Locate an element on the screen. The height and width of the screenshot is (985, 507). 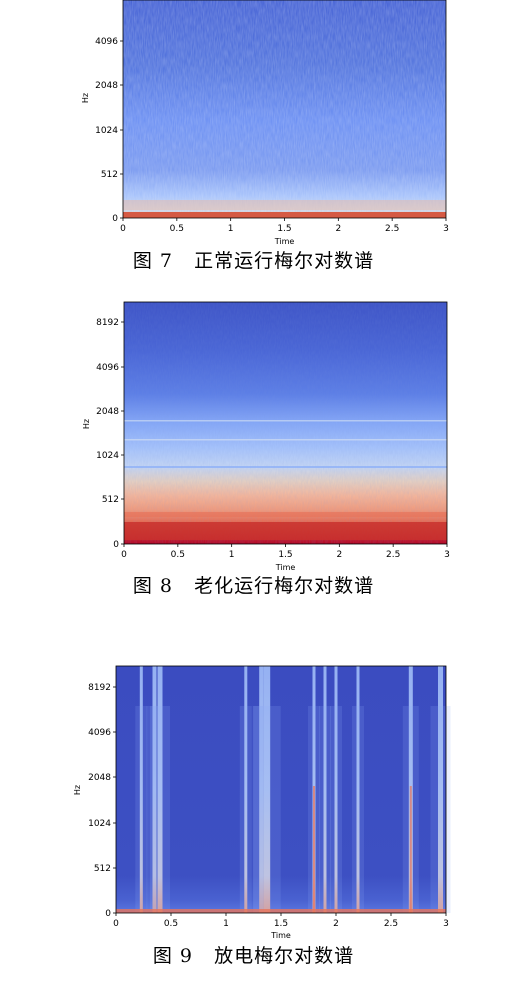
spectrogram-8-line-b is located at coordinates (285, 440).